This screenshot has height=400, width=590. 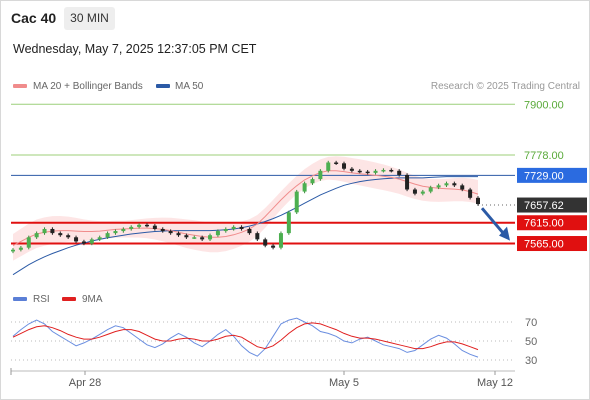 I want to click on x-tick-label: May 12, so click(x=495, y=383).